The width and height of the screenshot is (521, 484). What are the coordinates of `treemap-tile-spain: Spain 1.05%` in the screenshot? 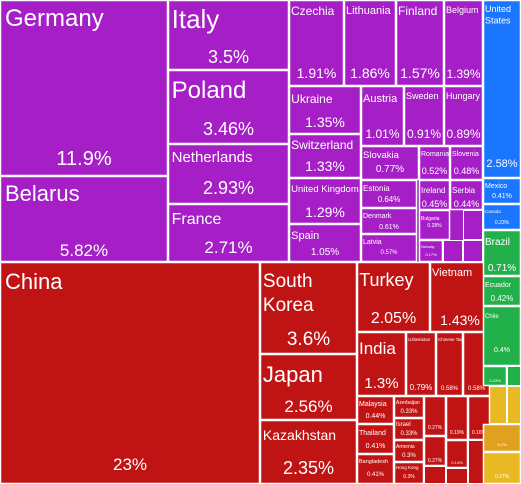 It's located at (325, 243).